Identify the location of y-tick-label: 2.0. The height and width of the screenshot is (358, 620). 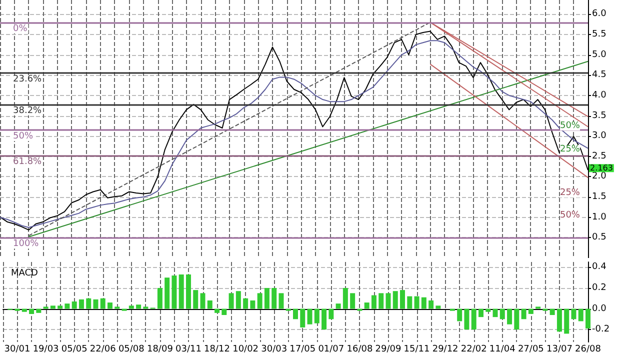
(599, 177).